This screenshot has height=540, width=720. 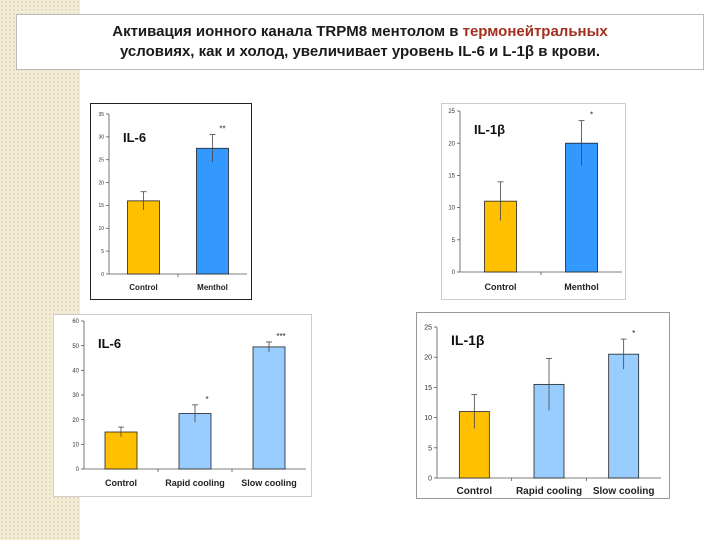 I want to click on chart-il1b-menthol-svg: 0 5 10 15 20 25 IL-1β Control * Menthol, so click(x=535, y=200).